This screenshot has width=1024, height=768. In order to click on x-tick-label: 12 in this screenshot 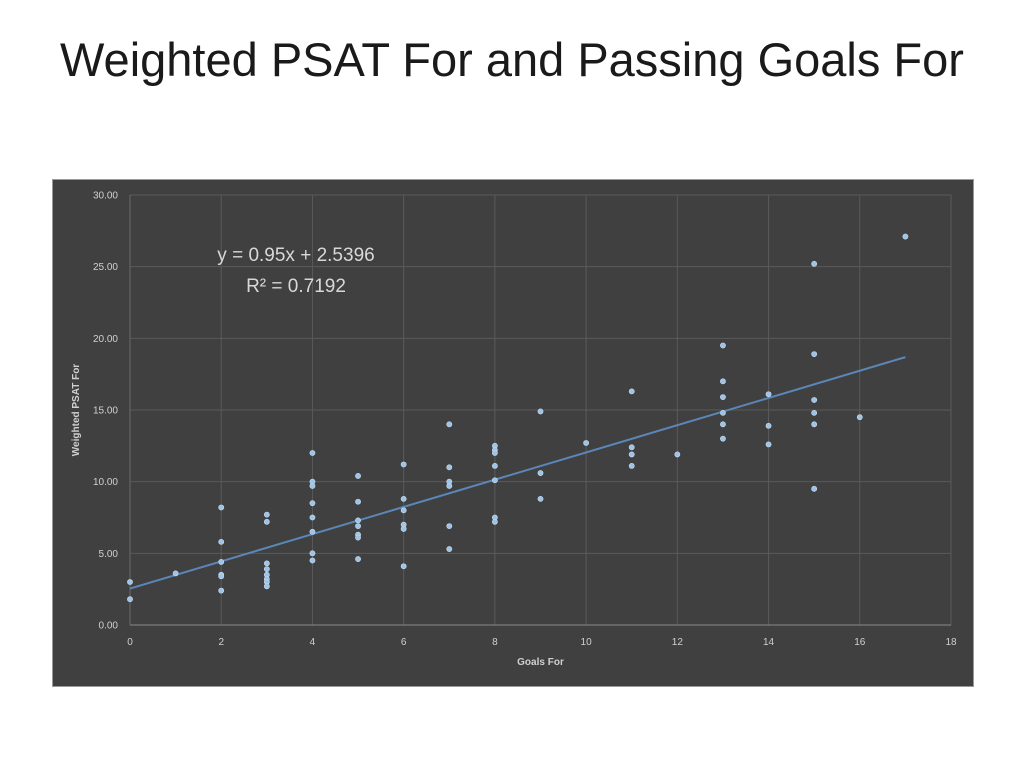, I will do `click(678, 642)`.